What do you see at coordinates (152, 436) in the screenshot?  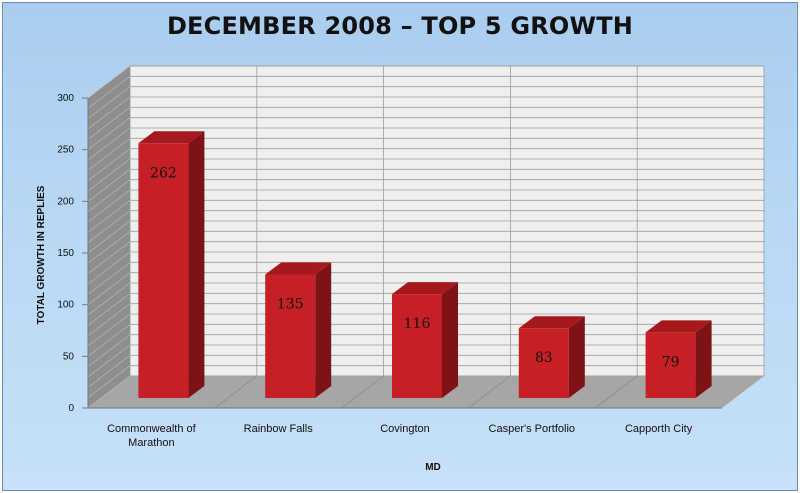 I see `category-label: Commonwealth of Marathon` at bounding box center [152, 436].